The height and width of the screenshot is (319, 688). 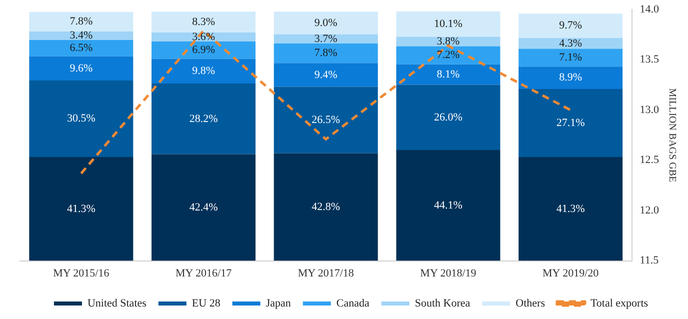 What do you see at coordinates (650, 260) in the screenshot?
I see `y2-tick-label: 11.5` at bounding box center [650, 260].